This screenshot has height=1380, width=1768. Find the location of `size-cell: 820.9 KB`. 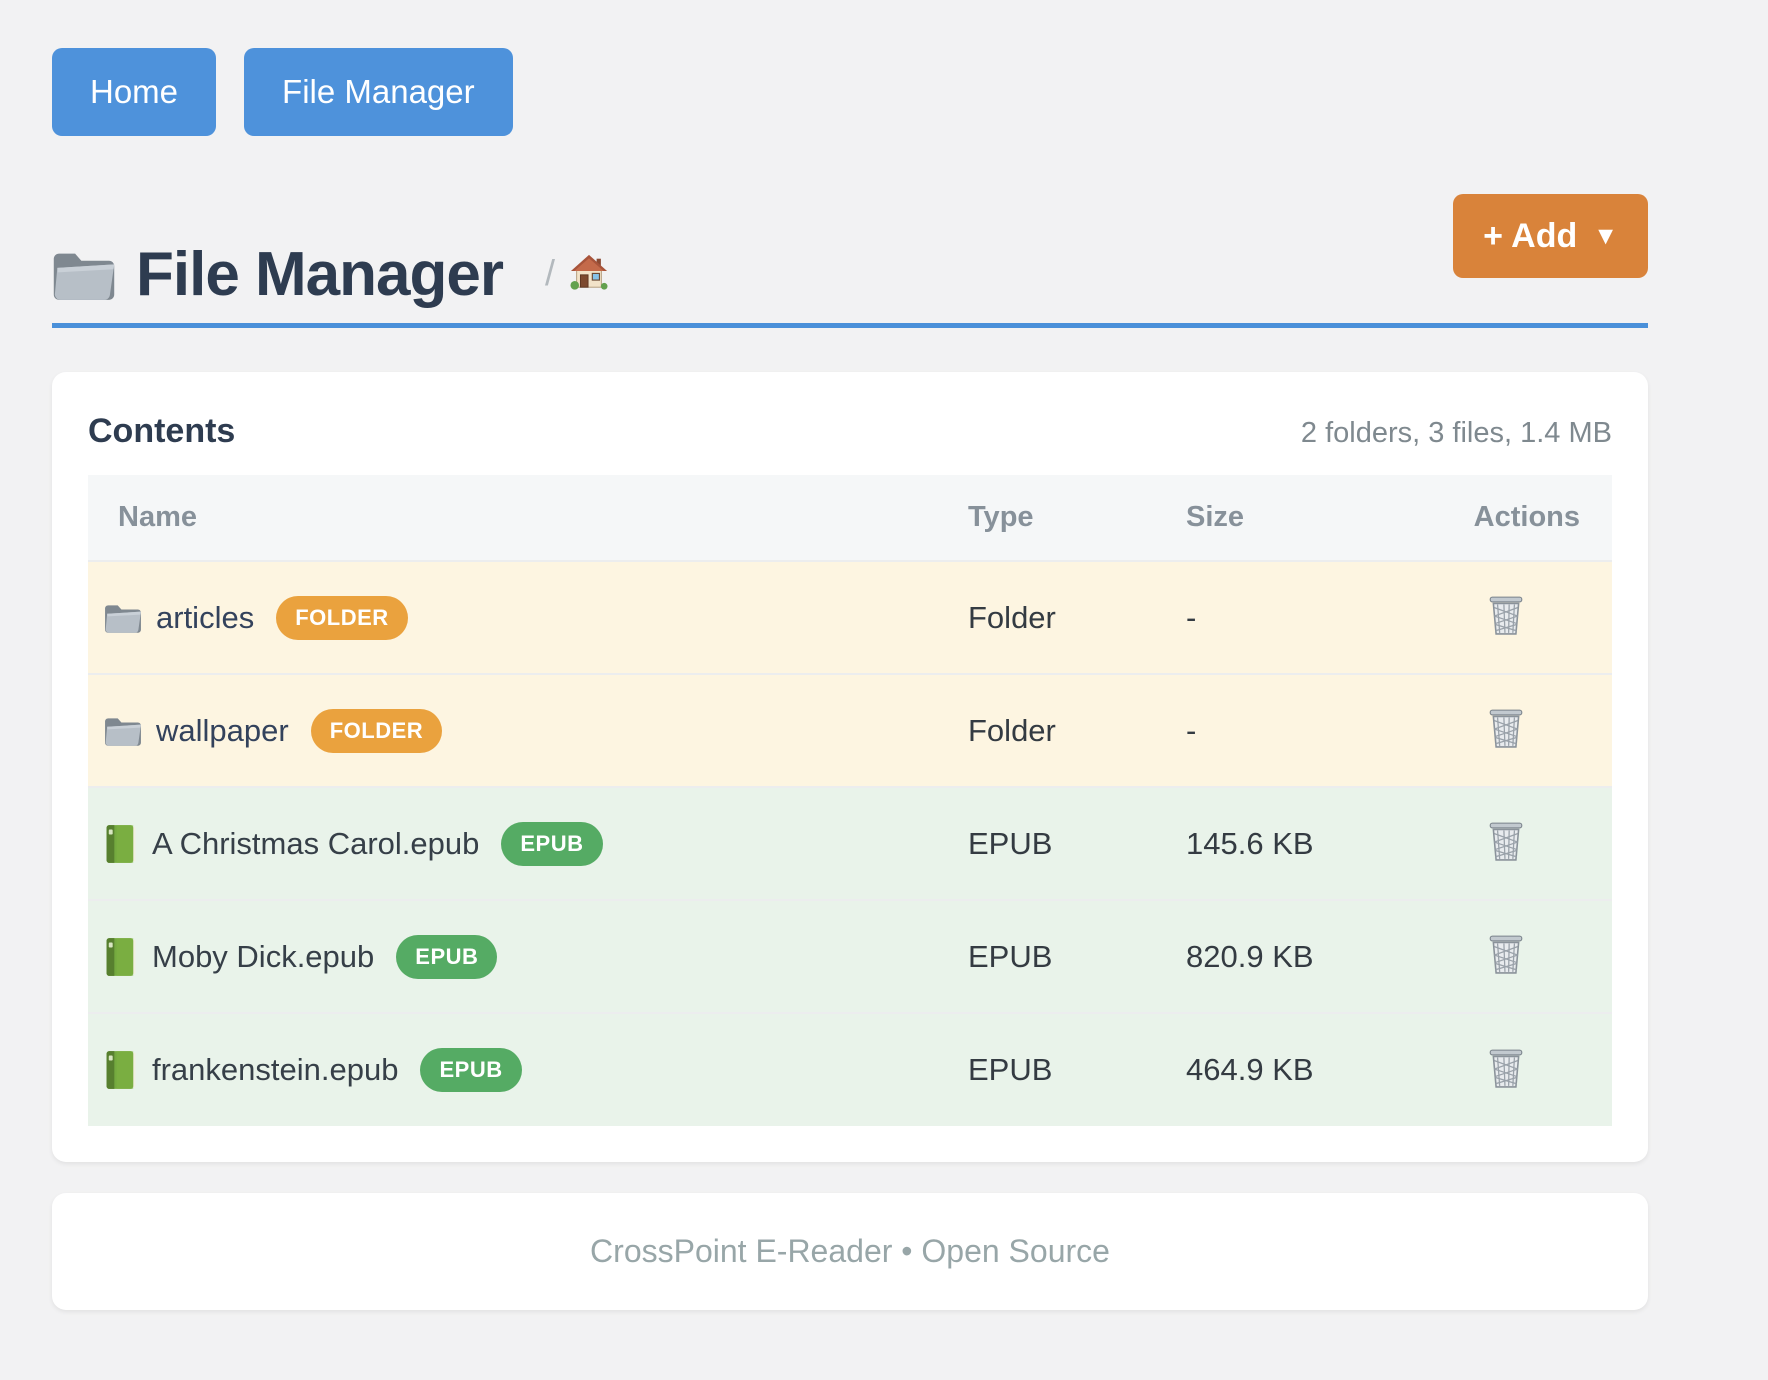

size-cell: 820.9 KB is located at coordinates (1250, 956).